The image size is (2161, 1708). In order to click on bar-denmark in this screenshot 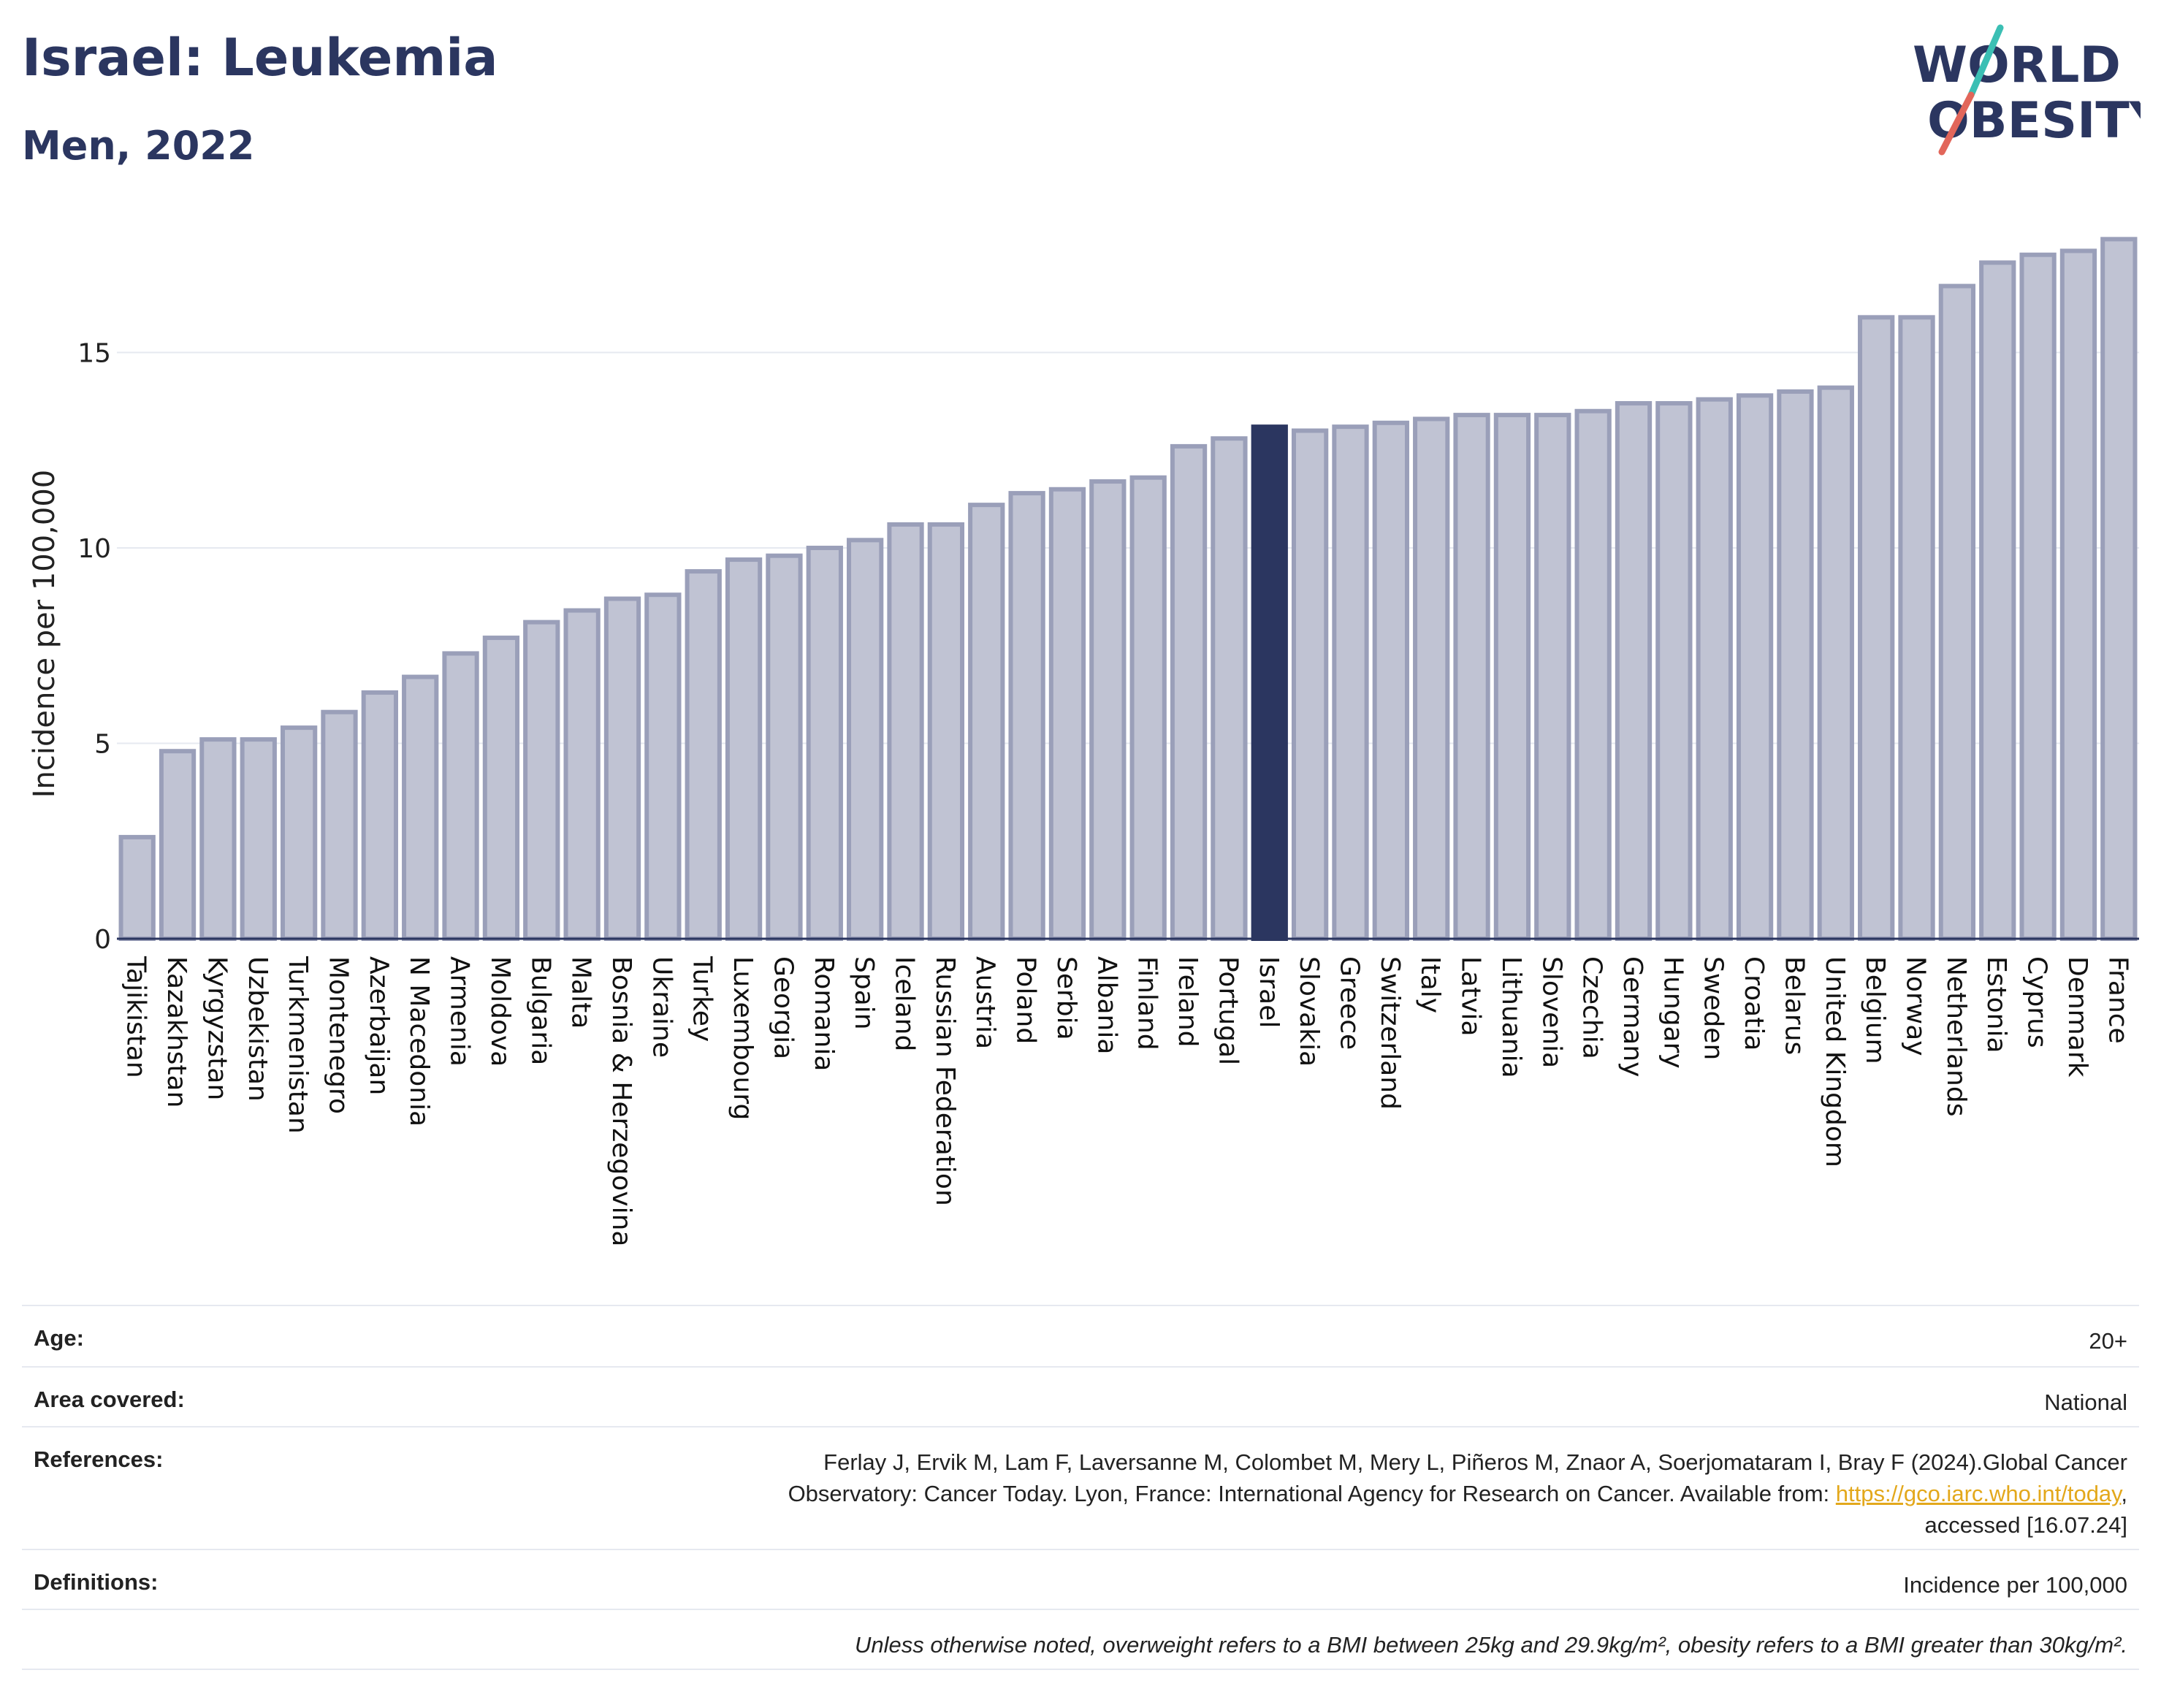, I will do `click(2078, 594)`.